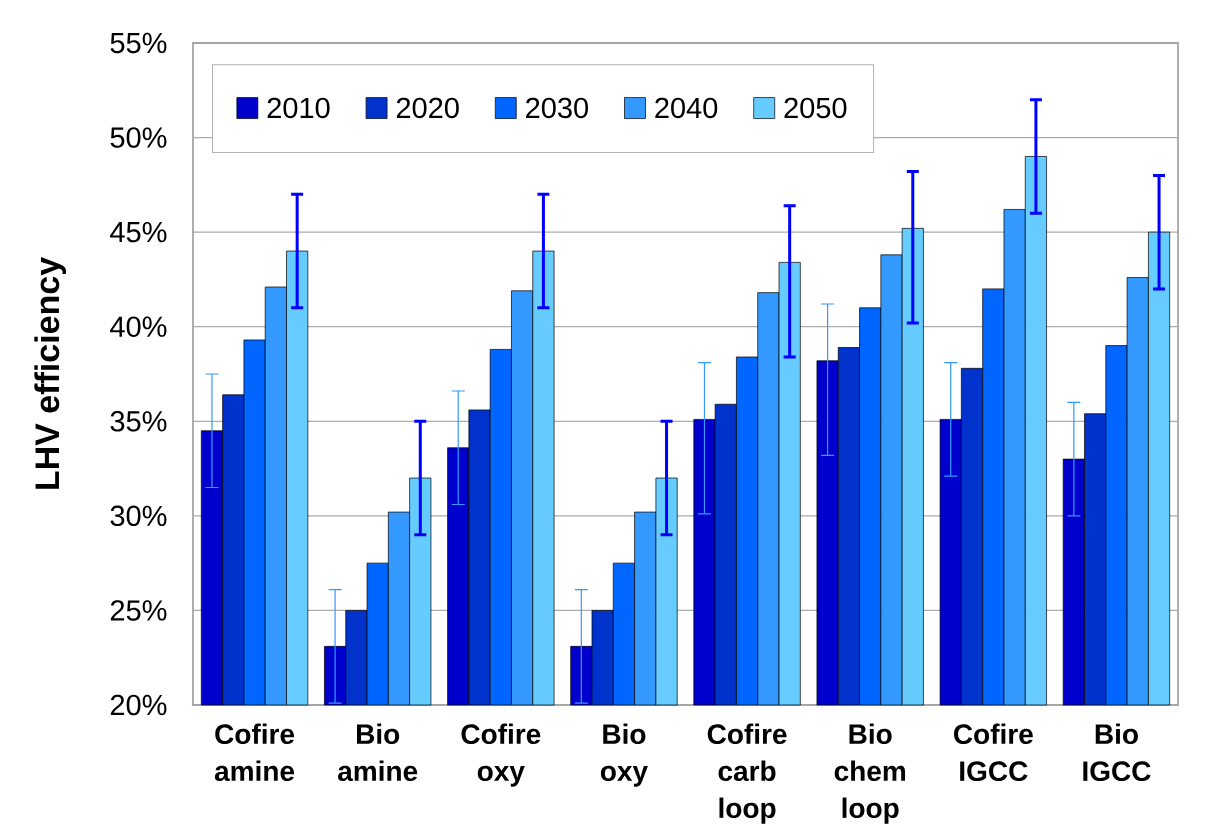 This screenshot has width=1206, height=840. What do you see at coordinates (138, 421) in the screenshot?
I see `y-tick-label: 35%` at bounding box center [138, 421].